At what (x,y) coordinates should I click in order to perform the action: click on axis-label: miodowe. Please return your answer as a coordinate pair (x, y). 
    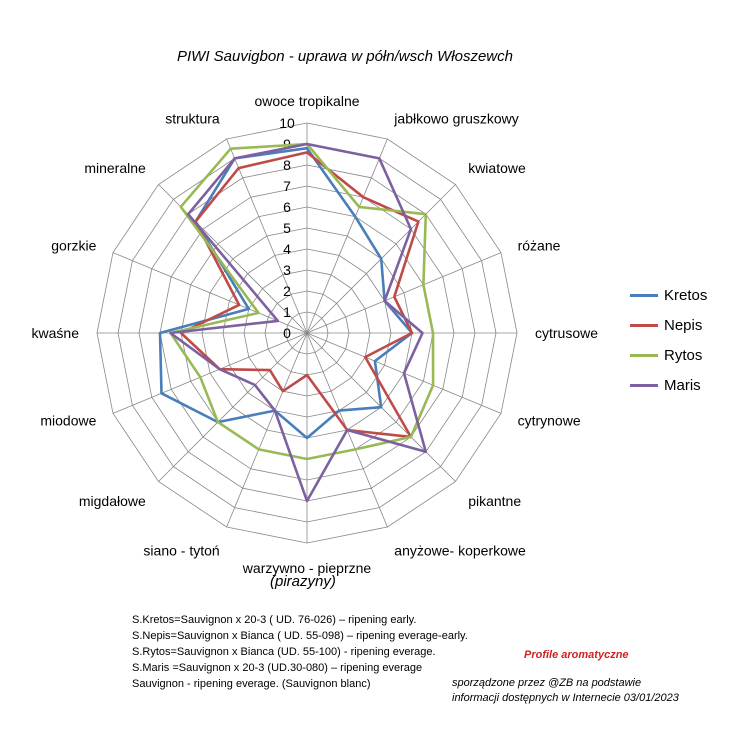
    Looking at the image, I should click on (68, 420).